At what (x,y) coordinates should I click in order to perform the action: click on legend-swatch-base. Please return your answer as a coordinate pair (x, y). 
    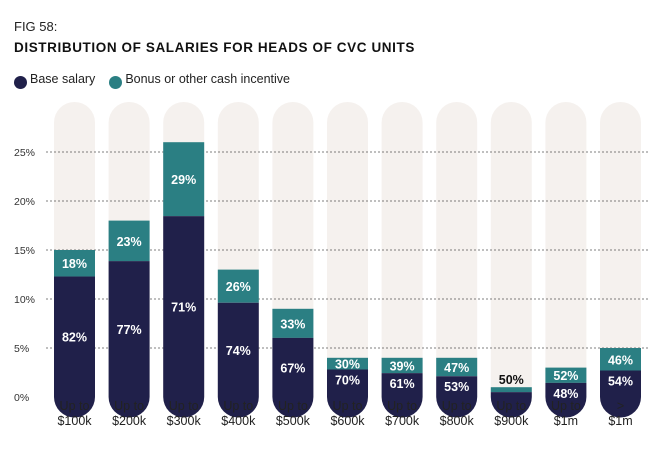
    Looking at the image, I should click on (20, 82).